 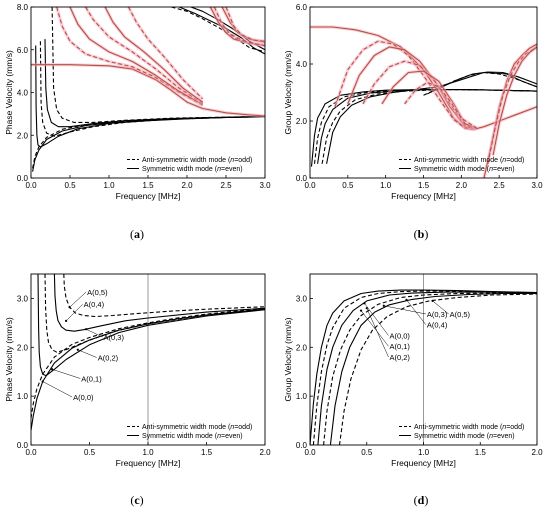 What do you see at coordinates (437, 314) in the screenshot?
I see `mode-label-a03: A(0,3)` at bounding box center [437, 314].